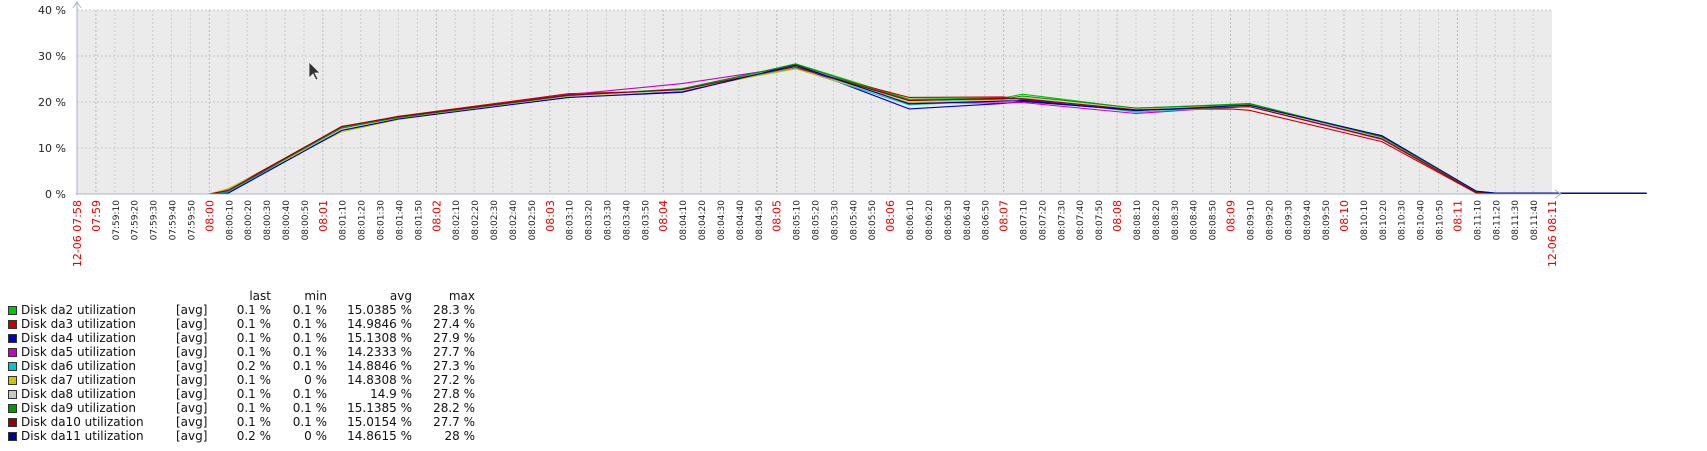 This screenshot has height=451, width=1707. Describe the element at coordinates (363, 220) in the screenshot. I see `x-tick-label: 08:01:20` at that location.